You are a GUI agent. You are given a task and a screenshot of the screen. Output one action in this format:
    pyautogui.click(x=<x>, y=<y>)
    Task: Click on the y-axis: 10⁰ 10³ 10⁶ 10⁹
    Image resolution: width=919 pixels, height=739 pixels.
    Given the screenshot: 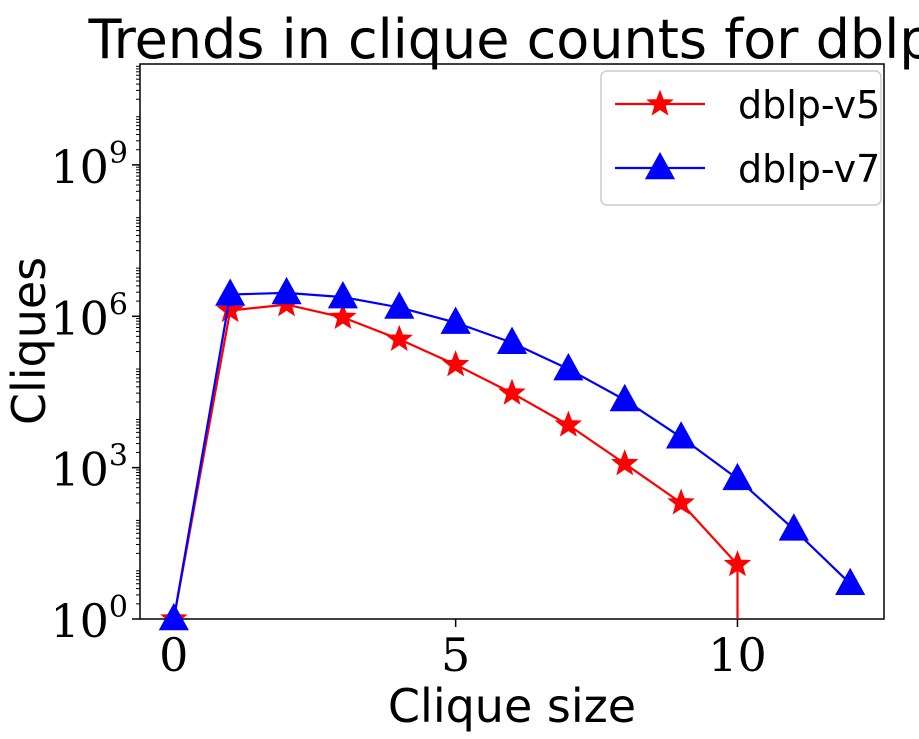 What is the action you would take?
    pyautogui.click(x=95, y=356)
    